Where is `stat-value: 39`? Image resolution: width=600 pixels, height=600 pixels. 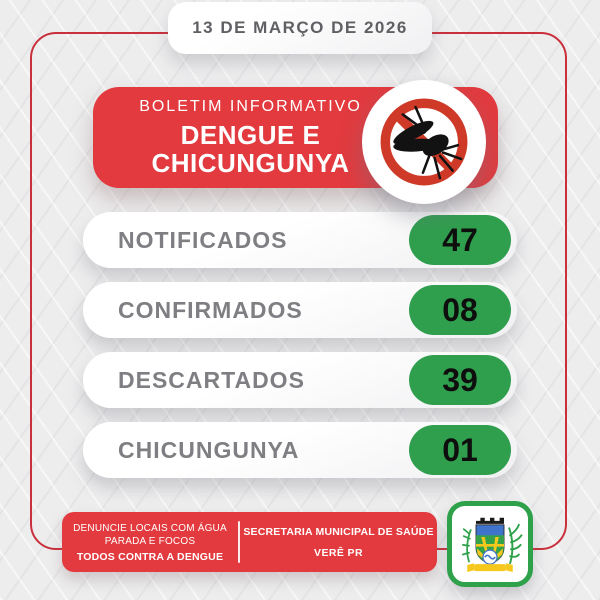 stat-value: 39 is located at coordinates (460, 379).